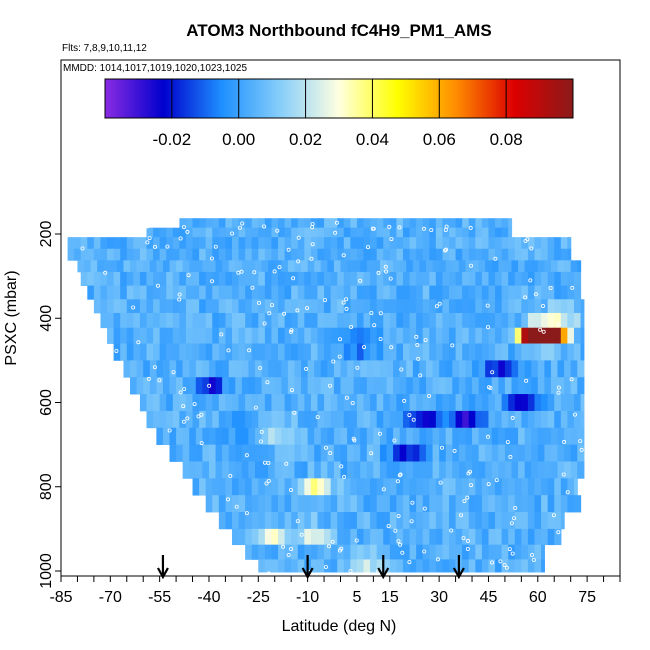 The image size is (650, 650). I want to click on flight-arrows, so click(310, 567).